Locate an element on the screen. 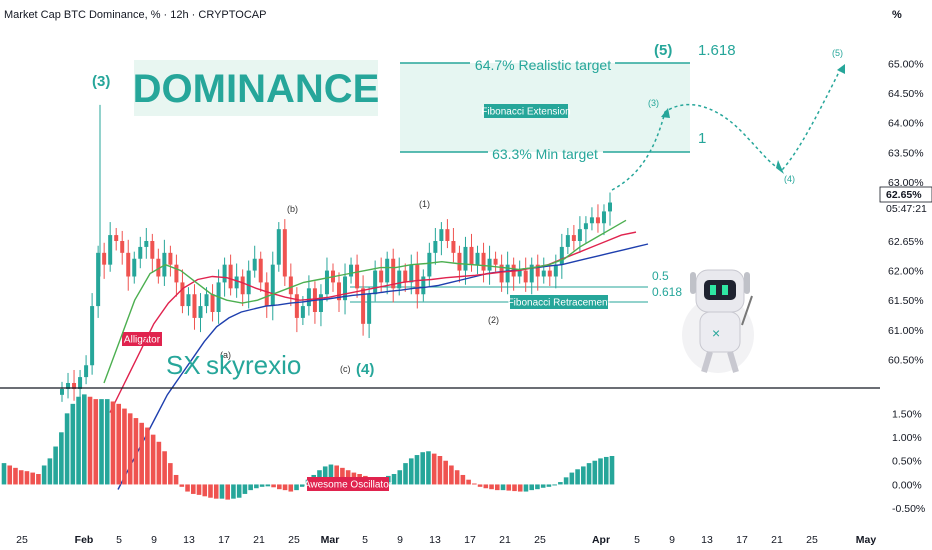  last-price-value: 62.65% is located at coordinates (904, 195).